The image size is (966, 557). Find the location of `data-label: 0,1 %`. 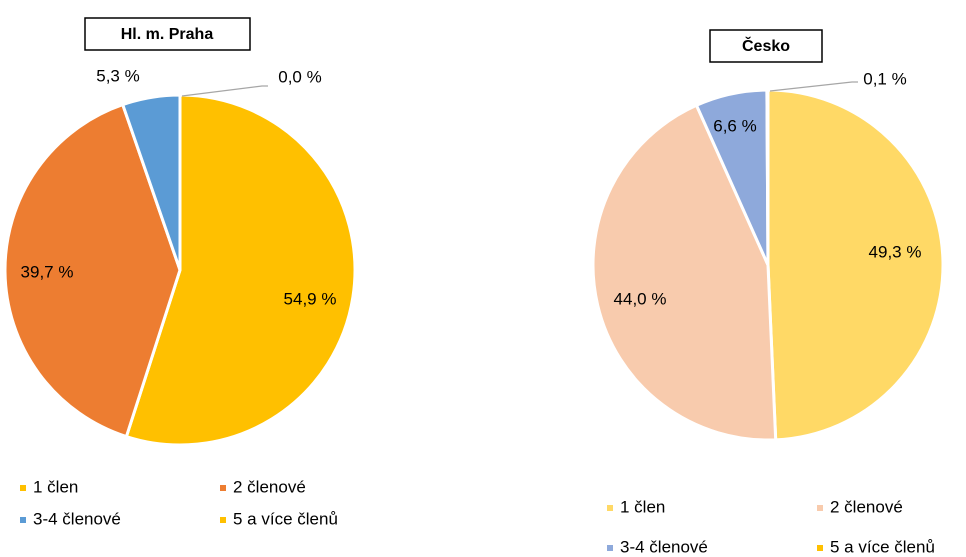

data-label: 0,1 % is located at coordinates (884, 78).